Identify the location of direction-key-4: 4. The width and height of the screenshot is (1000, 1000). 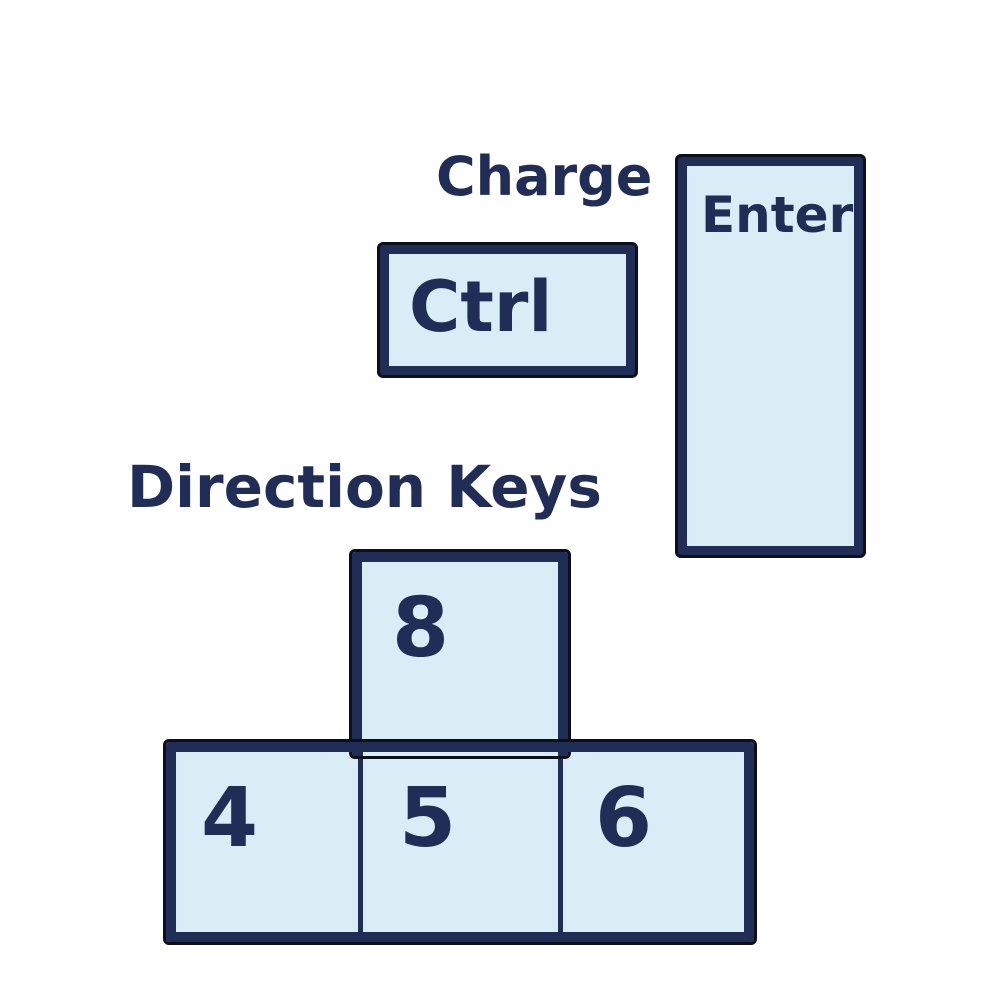
(265, 842).